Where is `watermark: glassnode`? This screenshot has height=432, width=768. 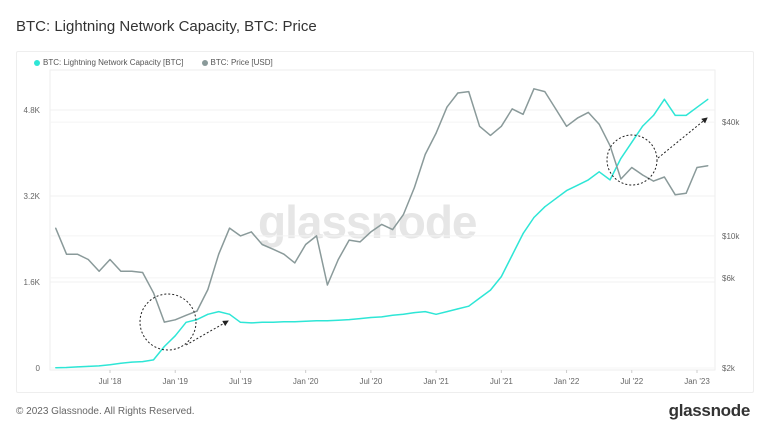 watermark: glassnode is located at coordinates (368, 222).